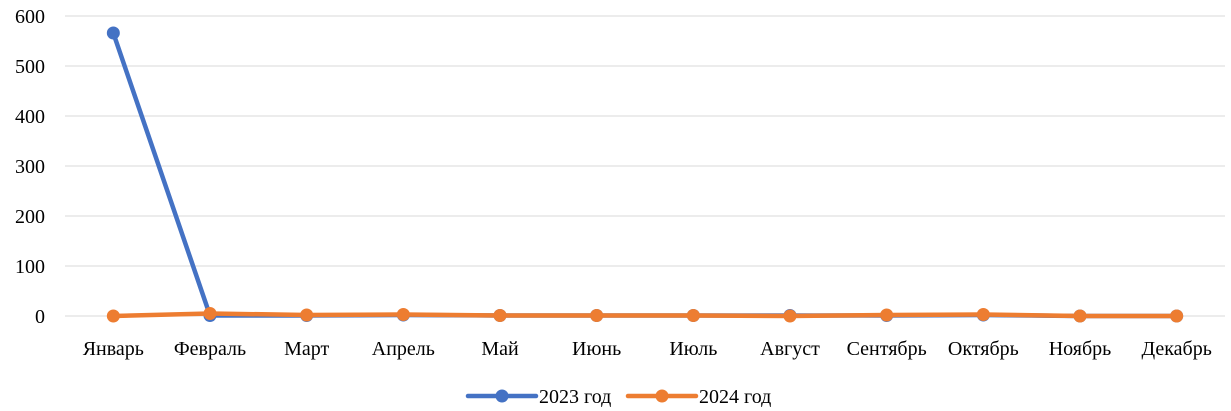 This screenshot has width=1231, height=411. Describe the element at coordinates (790, 349) in the screenshot. I see `x-tick-label: Август` at that location.